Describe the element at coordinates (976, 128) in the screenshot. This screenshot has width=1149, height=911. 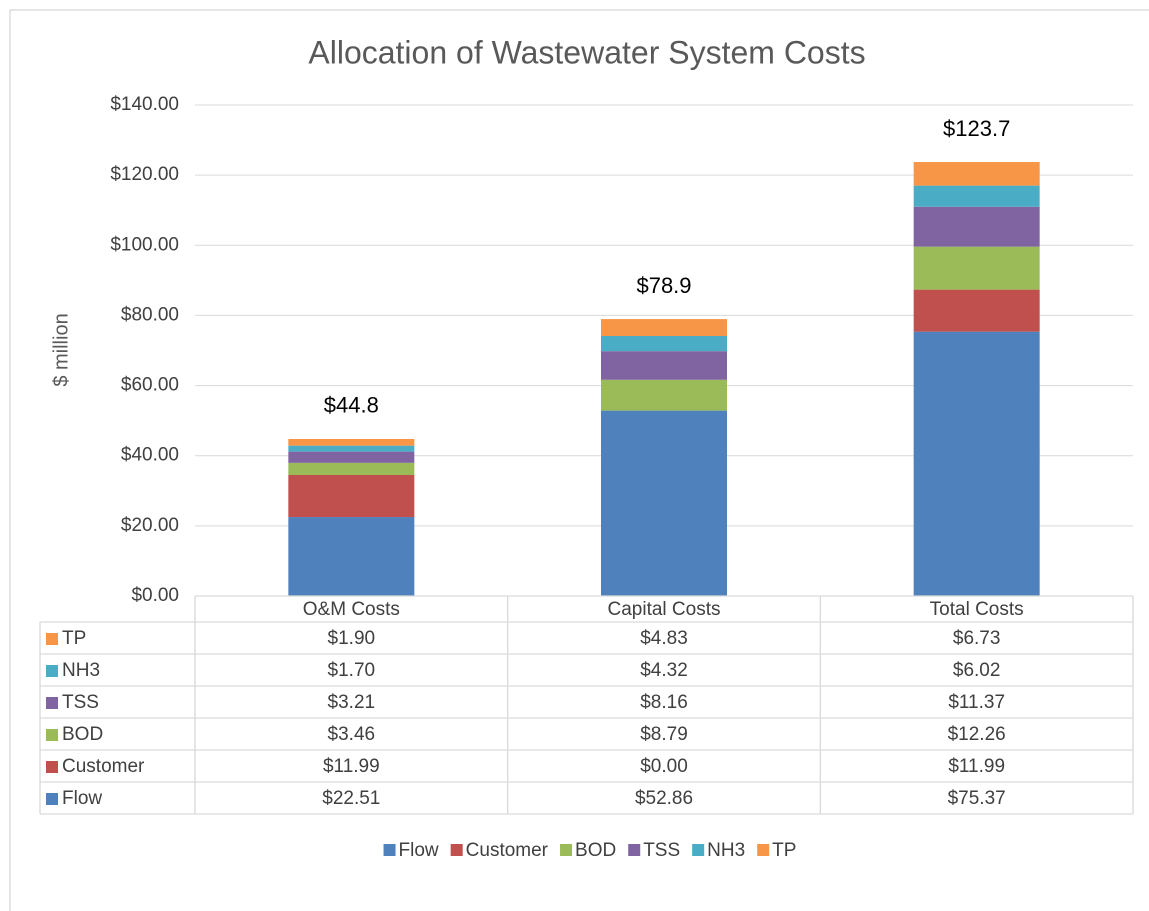
I see `total-label: $123.7` at that location.